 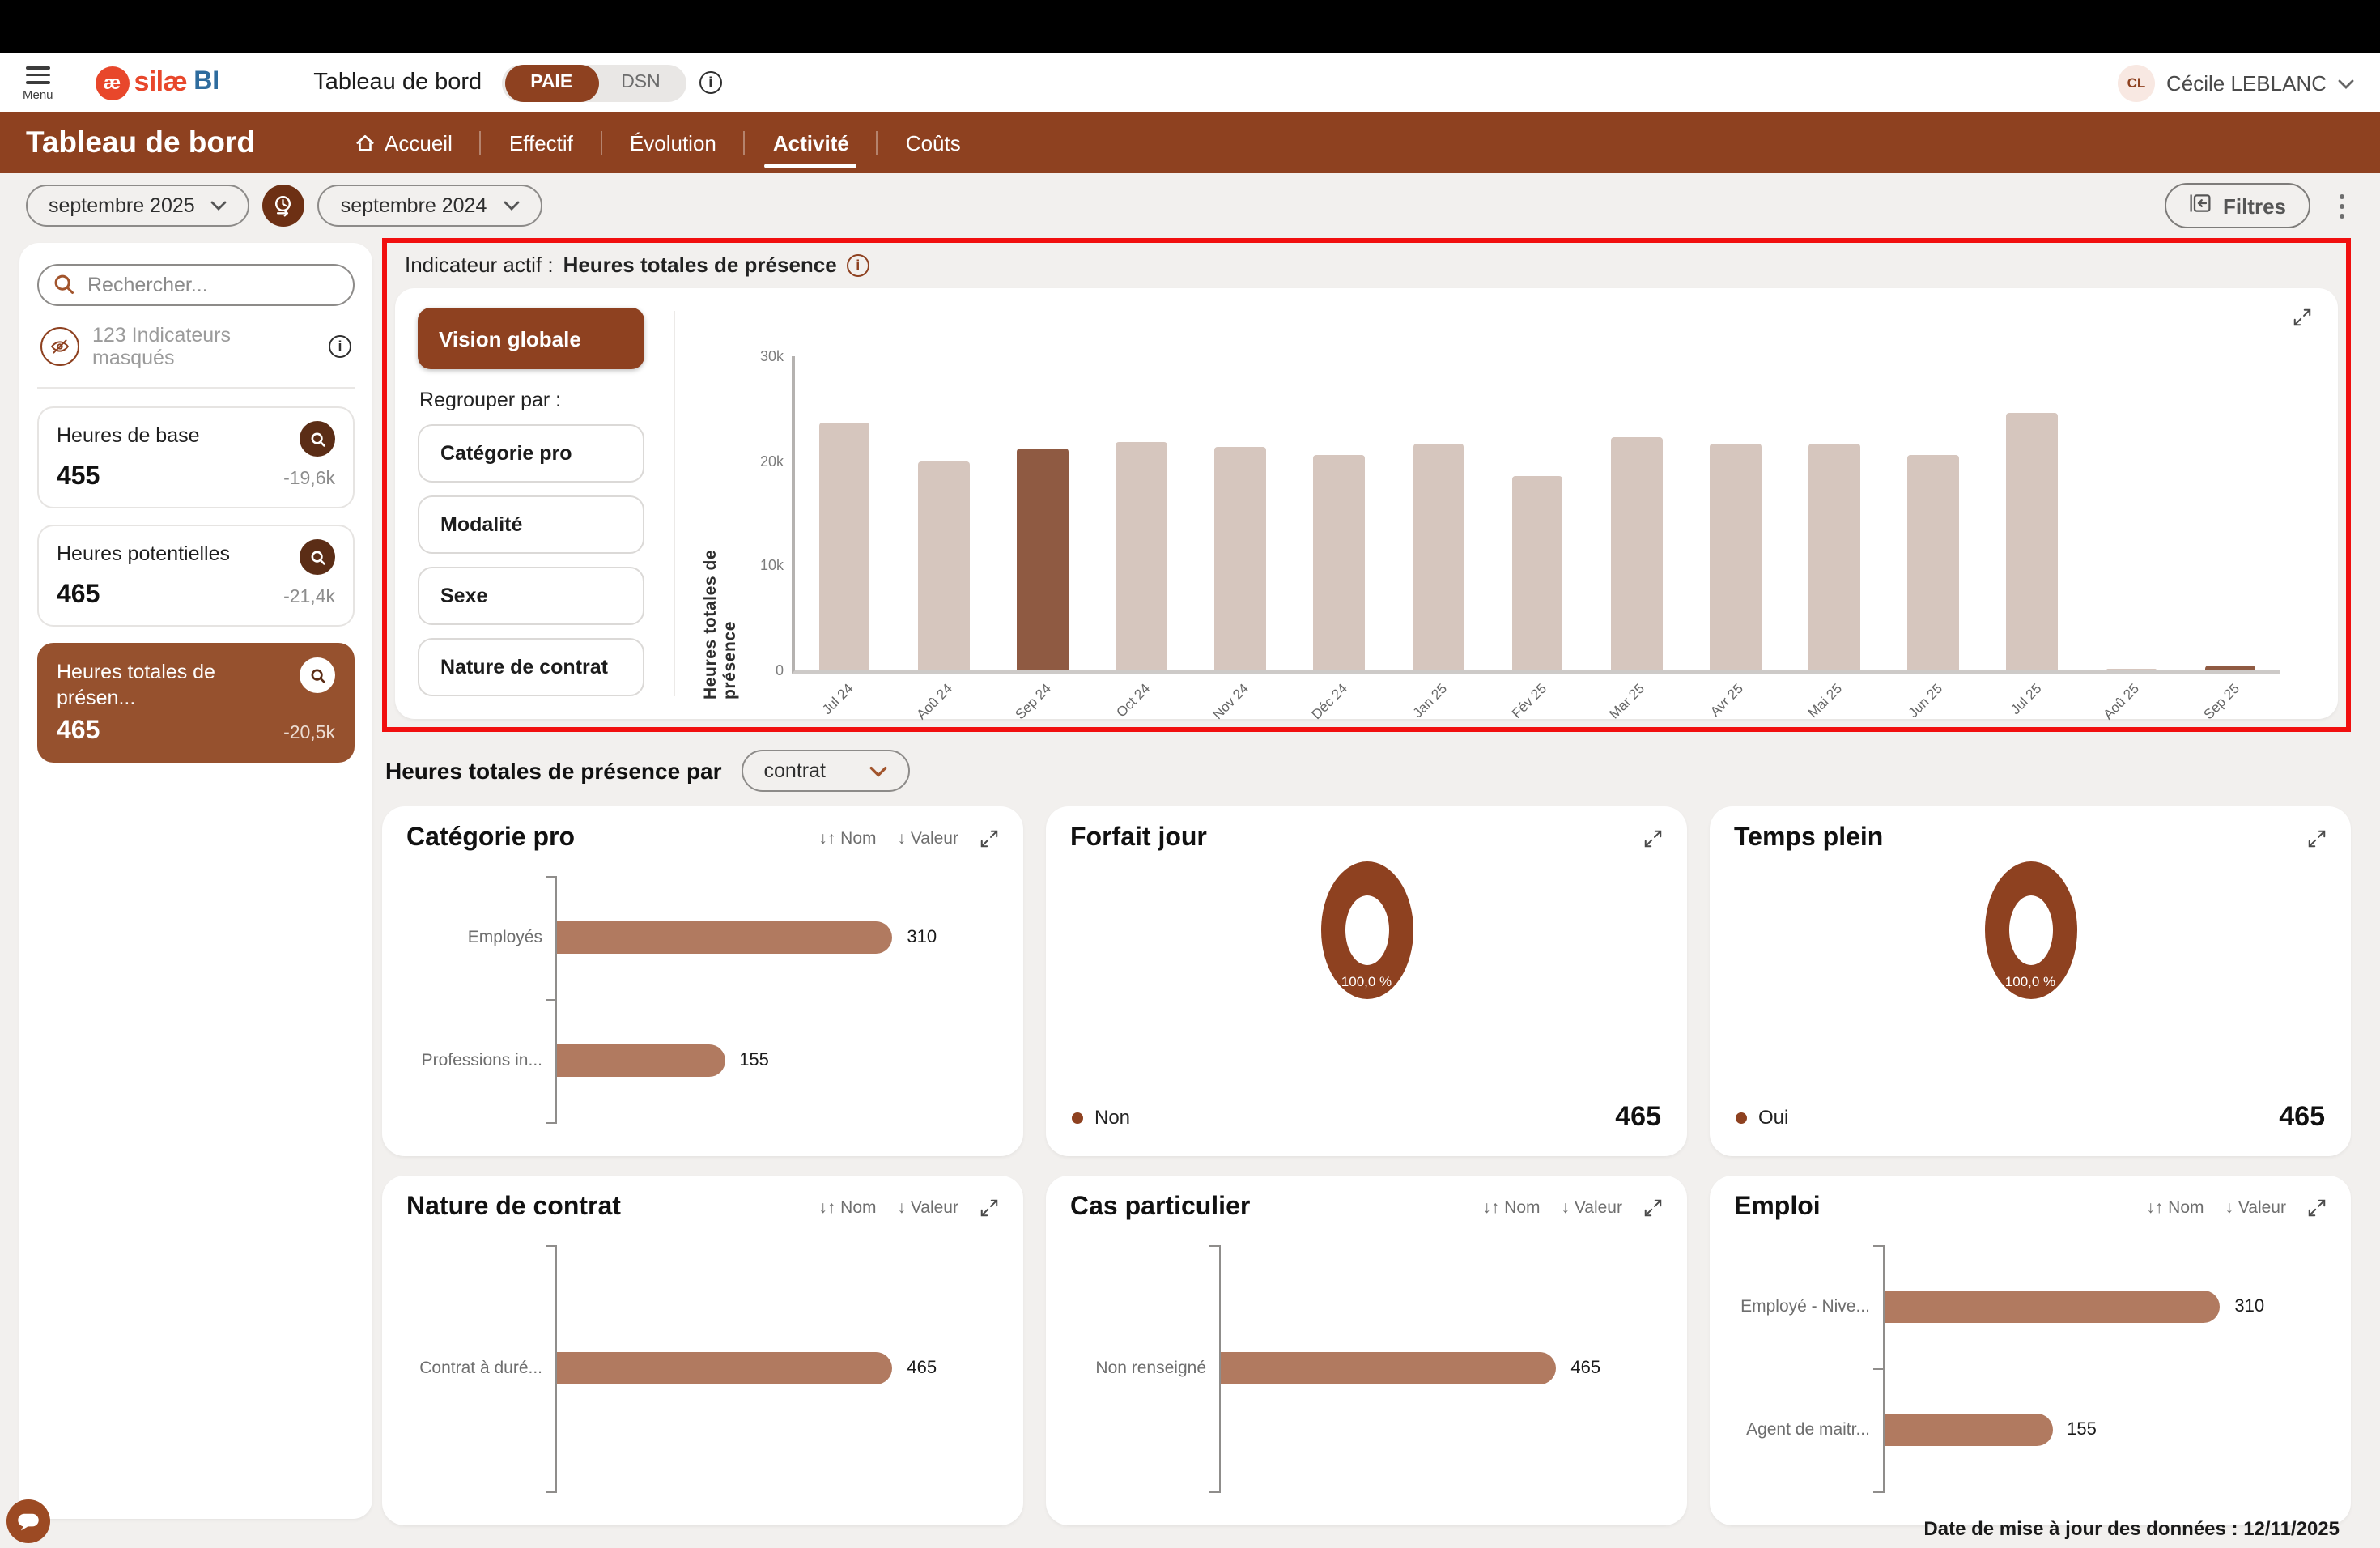 What do you see at coordinates (2031, 1208) in the screenshot?
I see `card-header: Emploi ↓↑ Nom ↓ Valeur` at bounding box center [2031, 1208].